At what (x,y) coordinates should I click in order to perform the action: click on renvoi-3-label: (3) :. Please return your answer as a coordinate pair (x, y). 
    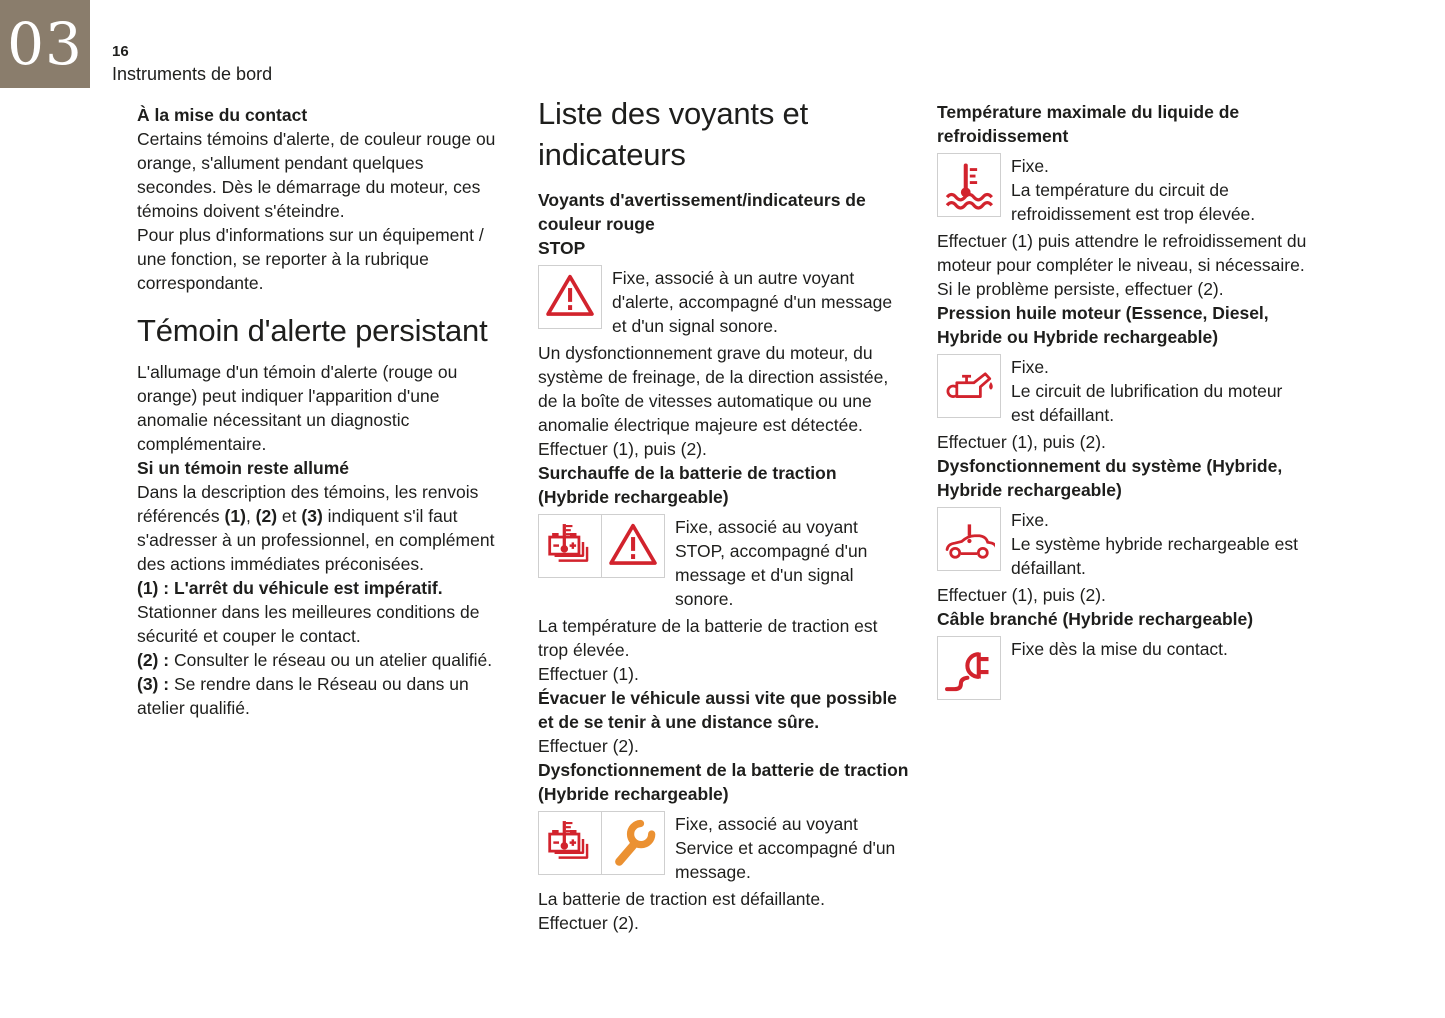
    Looking at the image, I should click on (155, 684).